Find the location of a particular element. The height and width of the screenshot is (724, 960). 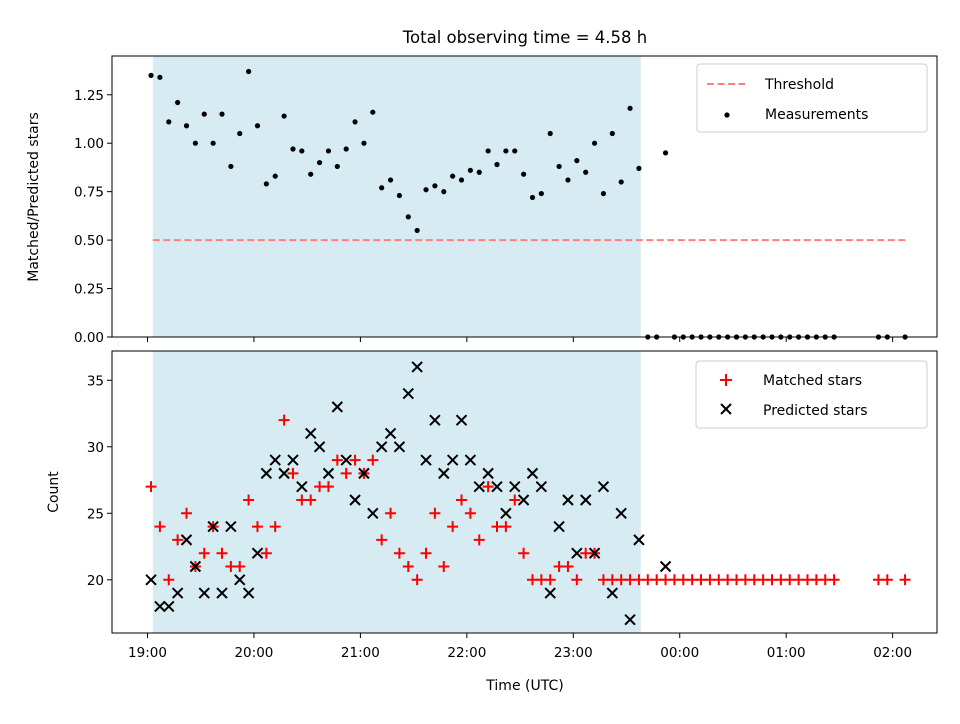

x-axis-label: Time (UTC) is located at coordinates (524, 686).